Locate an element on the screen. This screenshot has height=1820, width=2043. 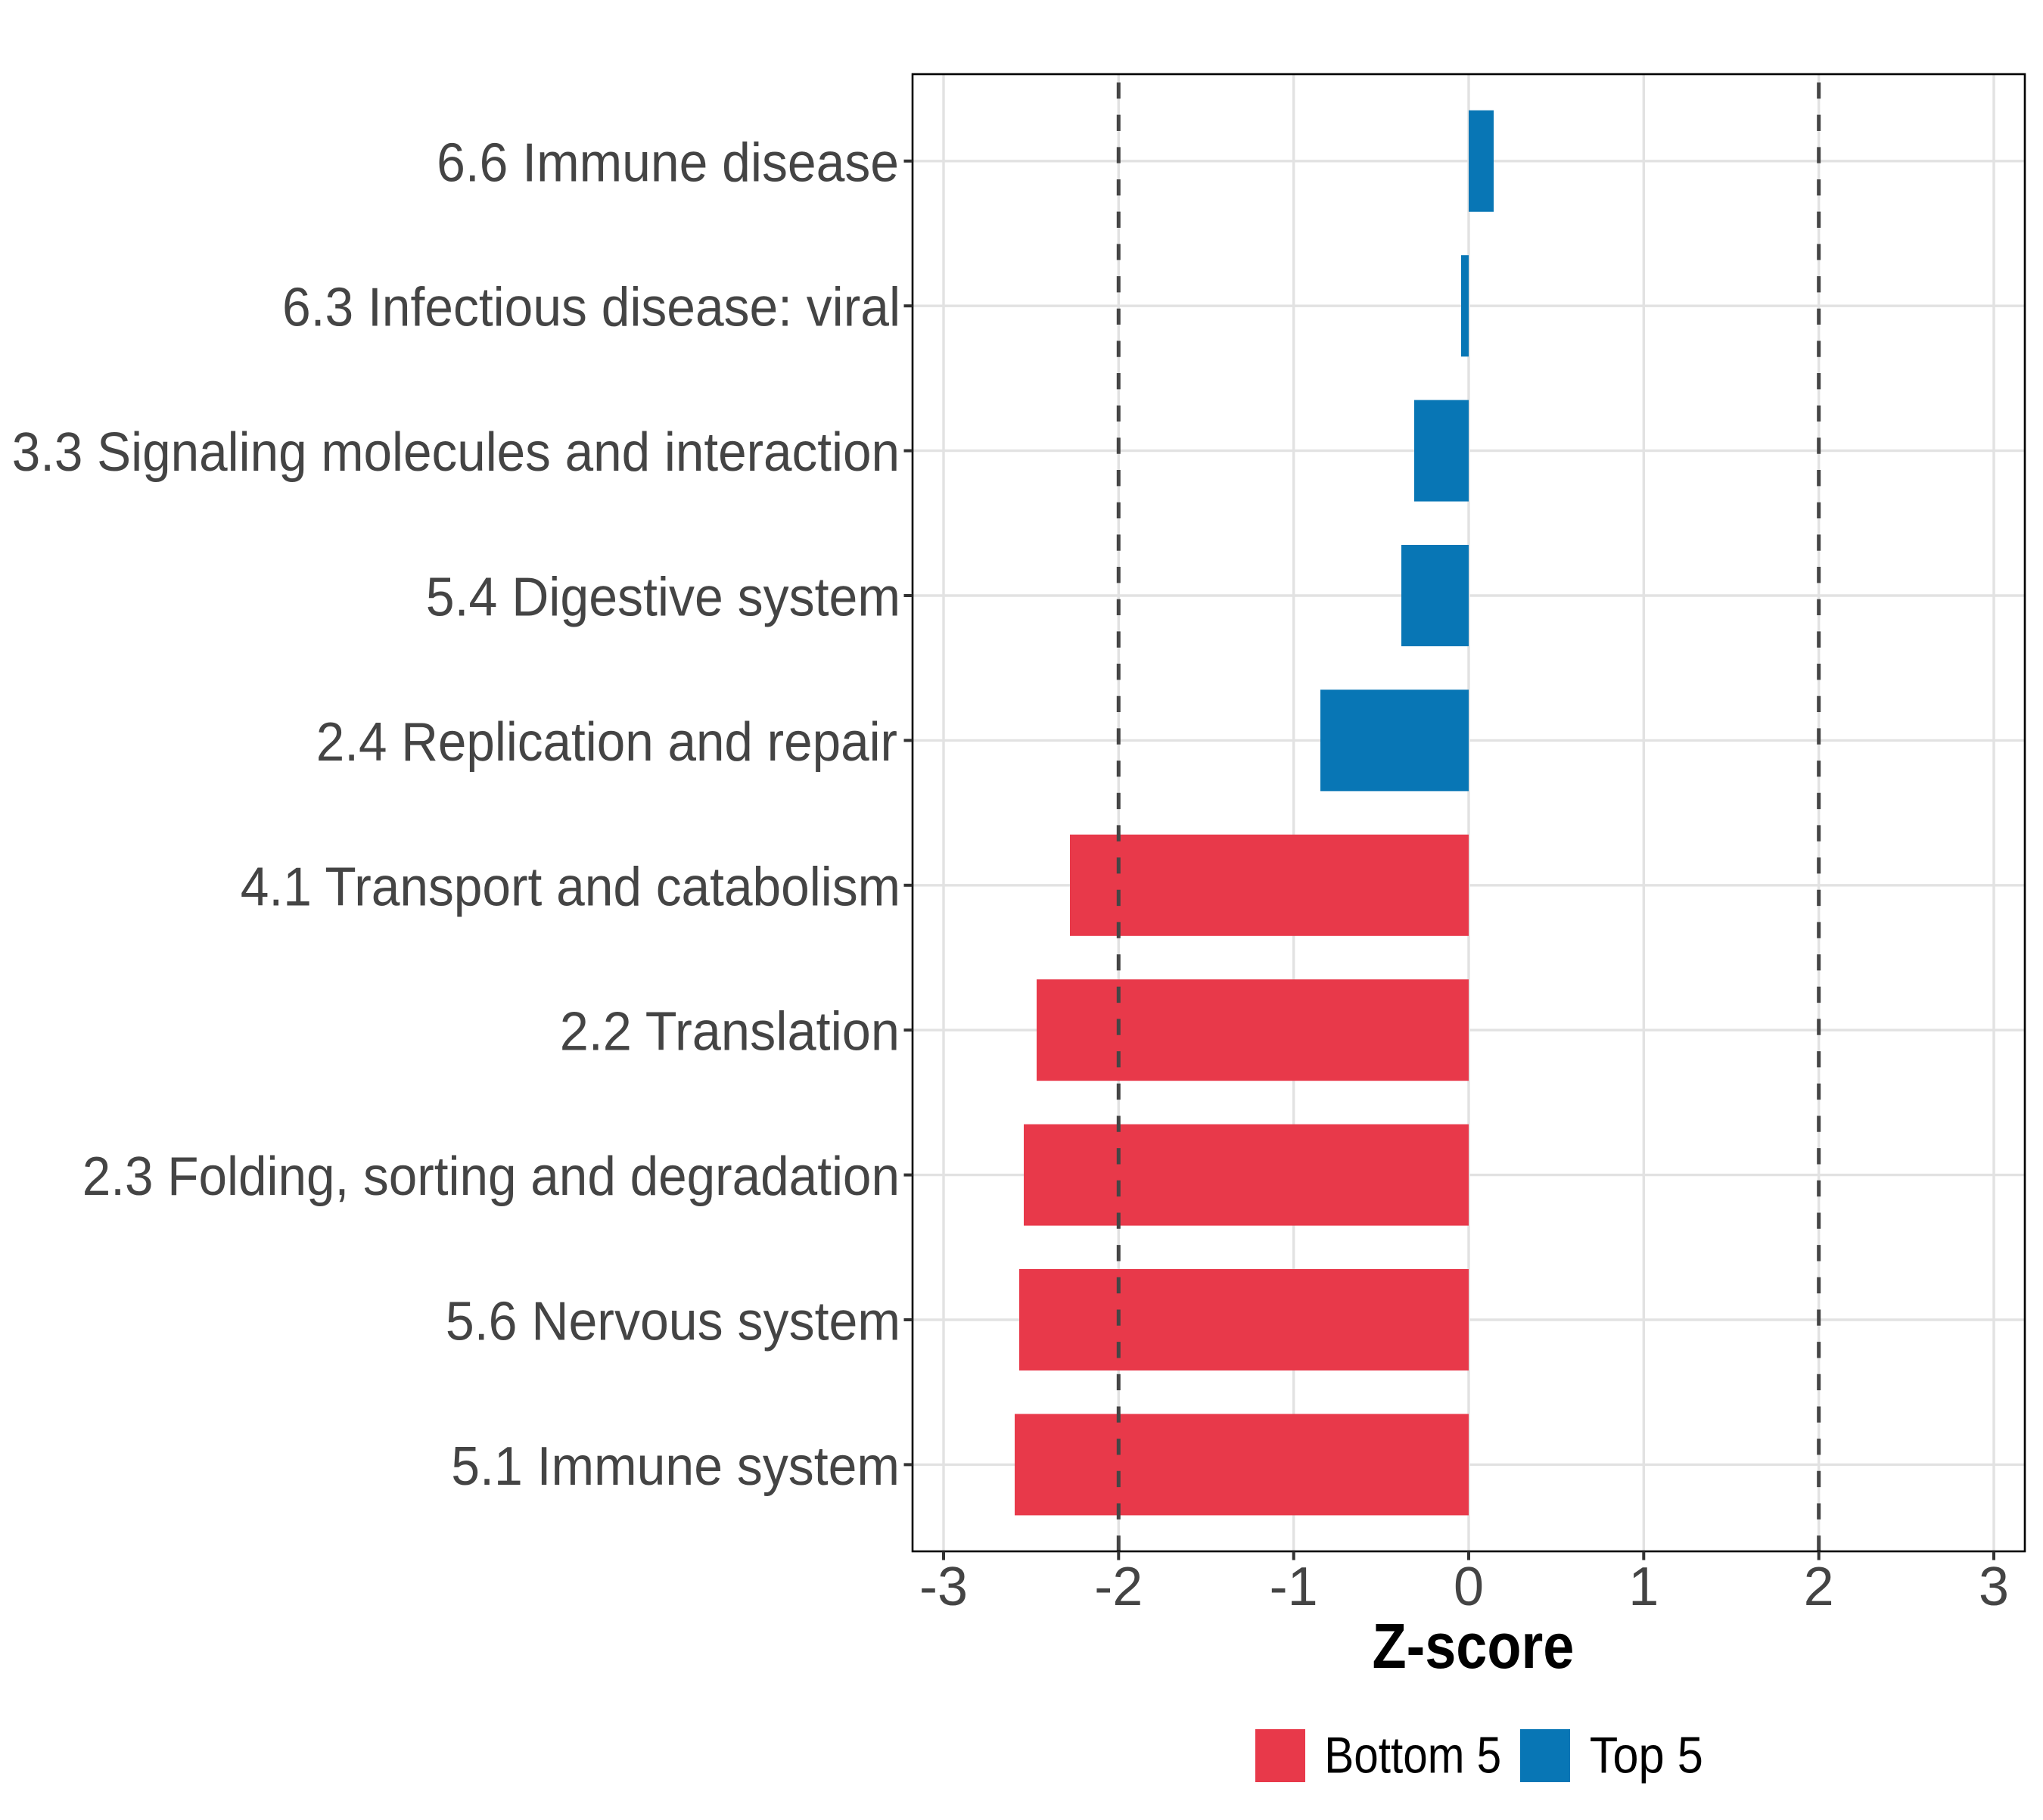
svg-text: Bottom 5 is located at coordinates (1413, 1755).